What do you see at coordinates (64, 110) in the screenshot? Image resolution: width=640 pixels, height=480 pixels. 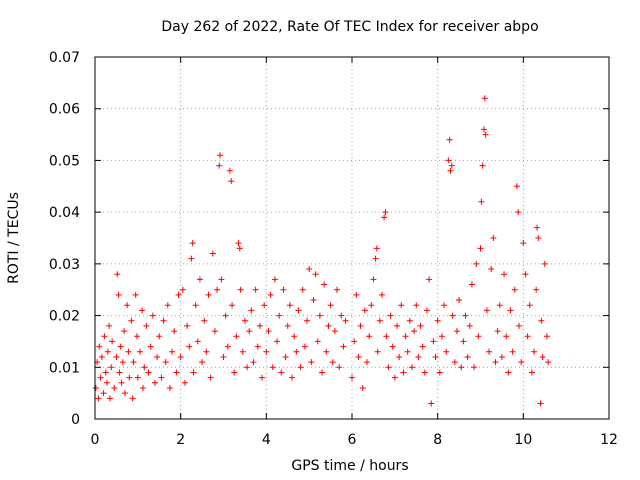 I see `y-tick-label: 0.06` at bounding box center [64, 110].